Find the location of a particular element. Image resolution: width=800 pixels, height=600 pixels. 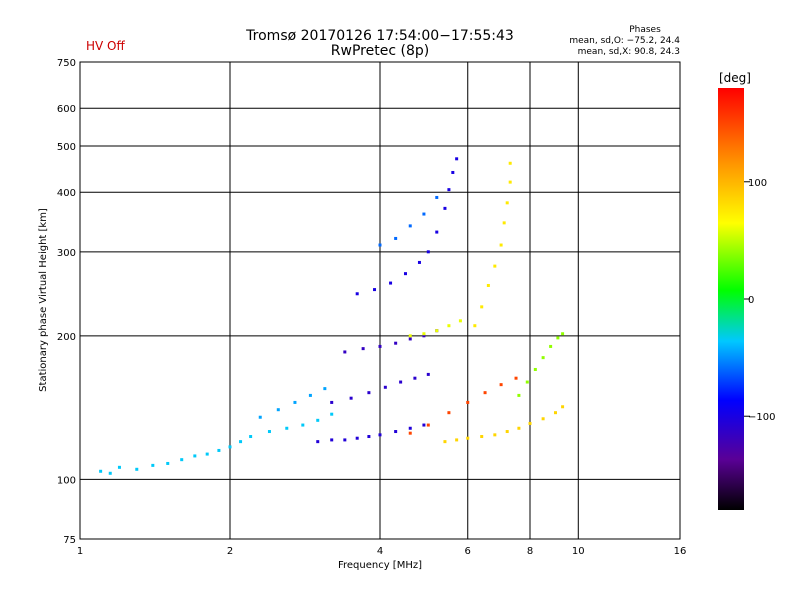

y-tick-label: 400 is located at coordinates (66, 193).